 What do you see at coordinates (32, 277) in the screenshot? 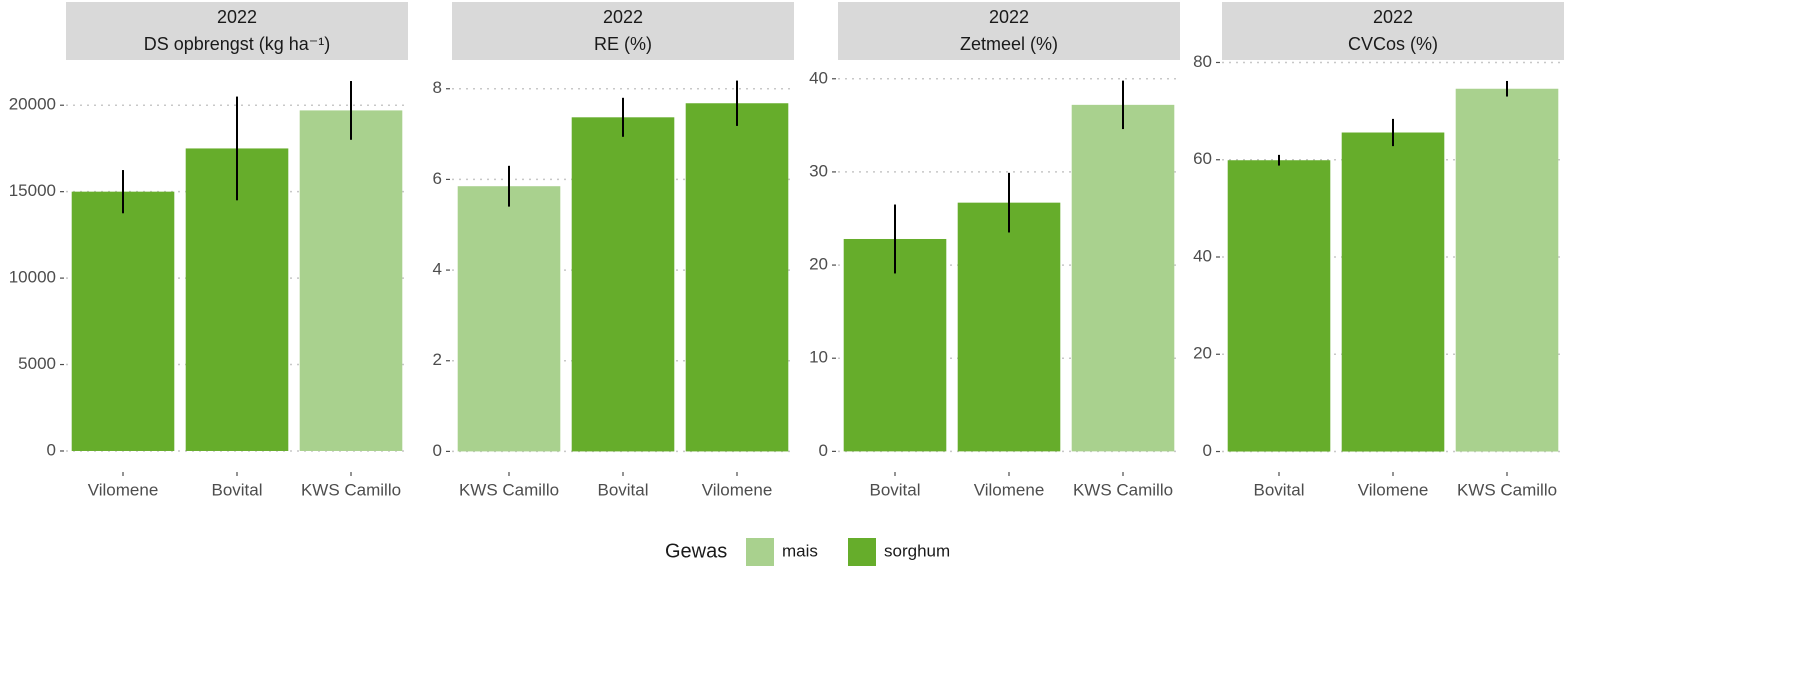
I see `y-tick-label: 10000` at bounding box center [32, 277].